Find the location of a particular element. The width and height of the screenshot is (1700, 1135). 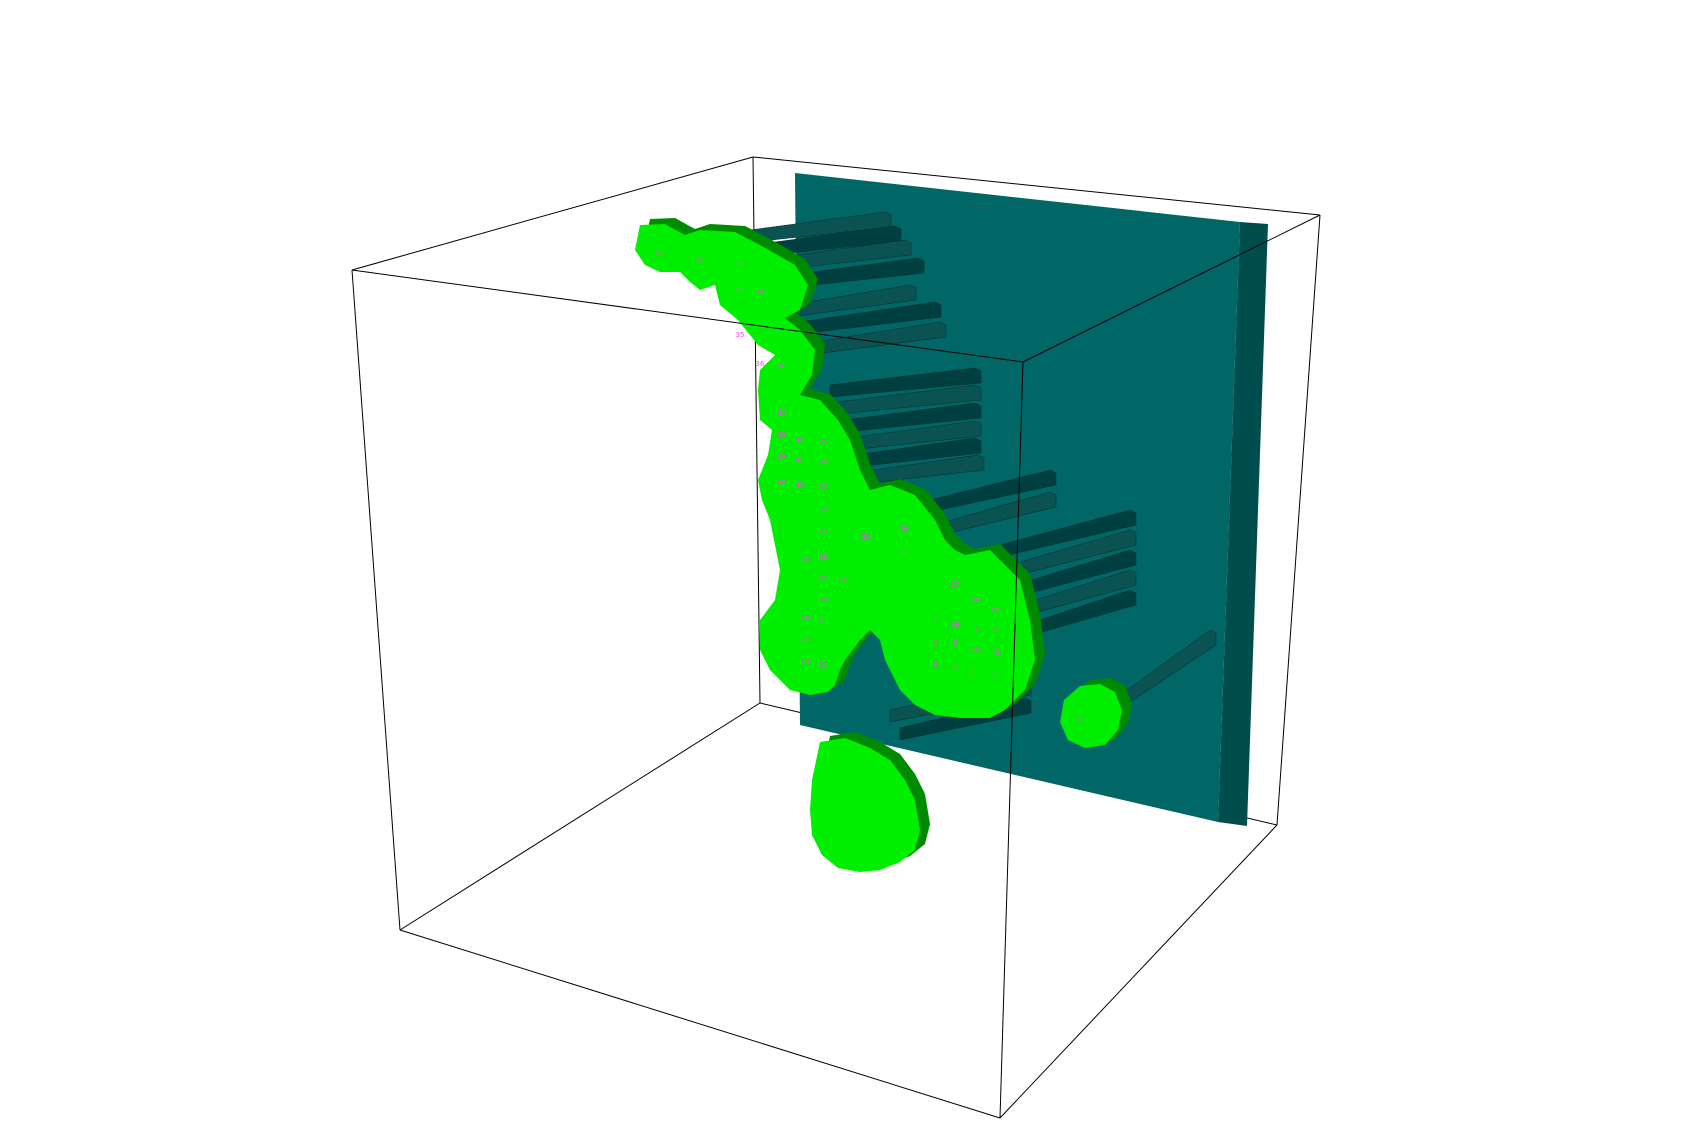

node-label: 27 is located at coordinates (823, 487).